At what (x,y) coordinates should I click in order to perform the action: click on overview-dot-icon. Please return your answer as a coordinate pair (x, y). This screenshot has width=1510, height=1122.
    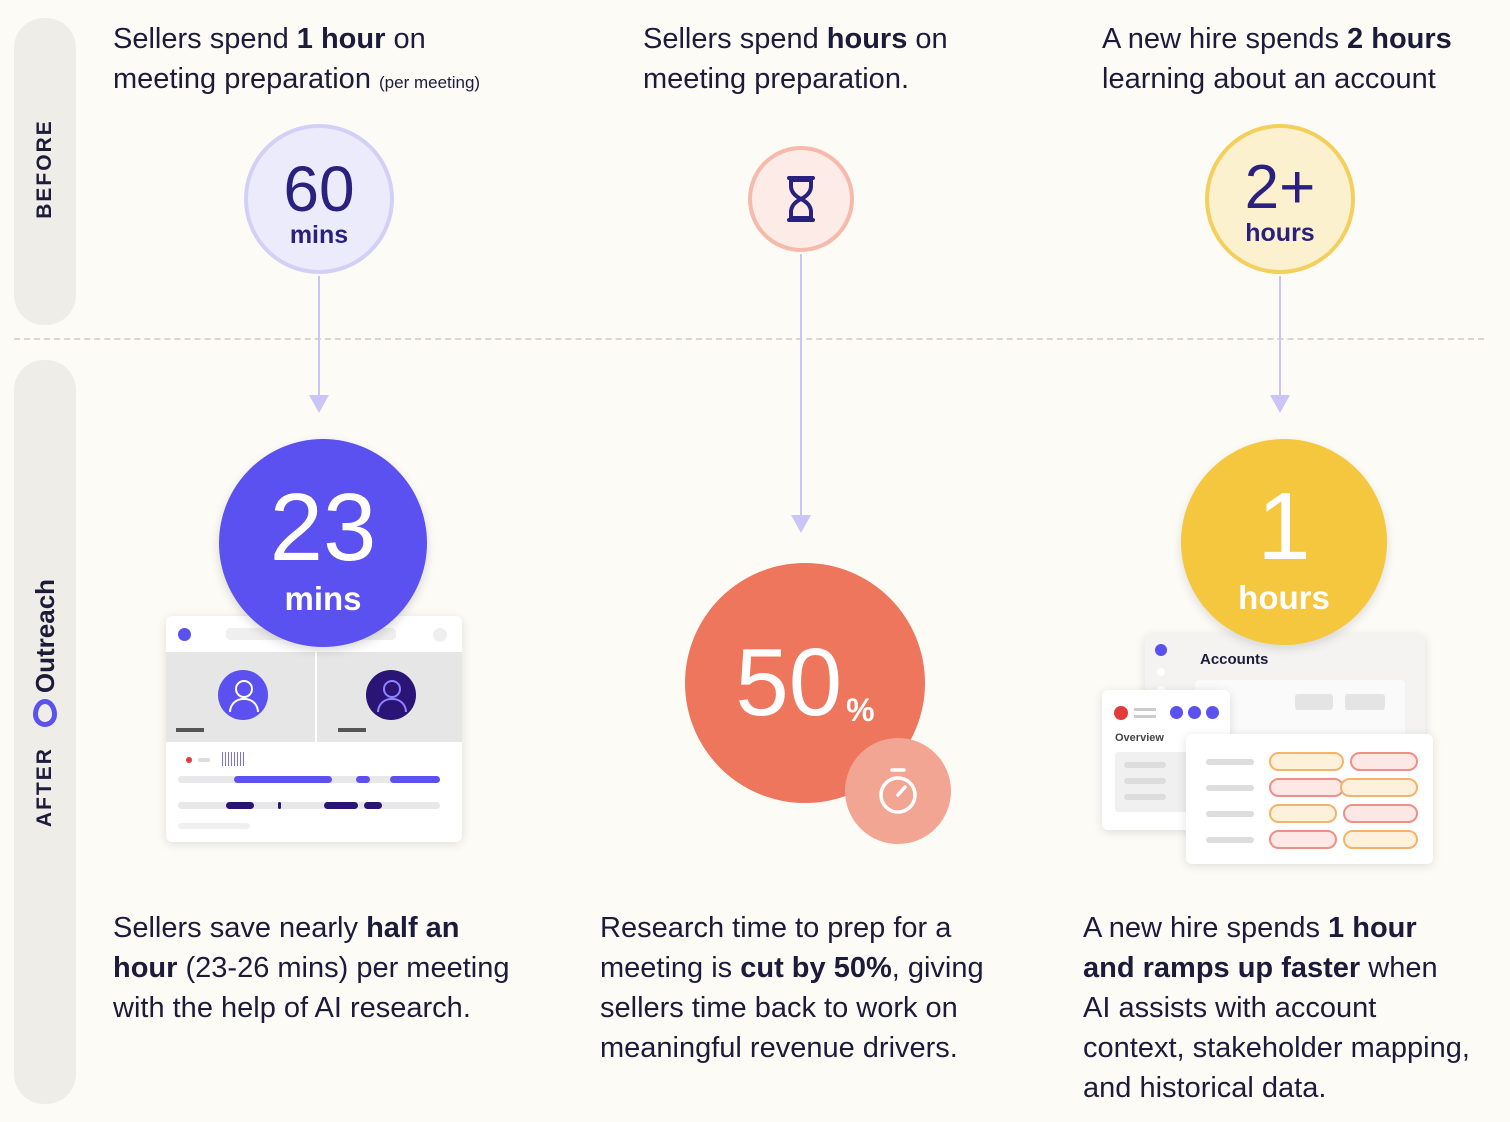
    Looking at the image, I should click on (1121, 713).